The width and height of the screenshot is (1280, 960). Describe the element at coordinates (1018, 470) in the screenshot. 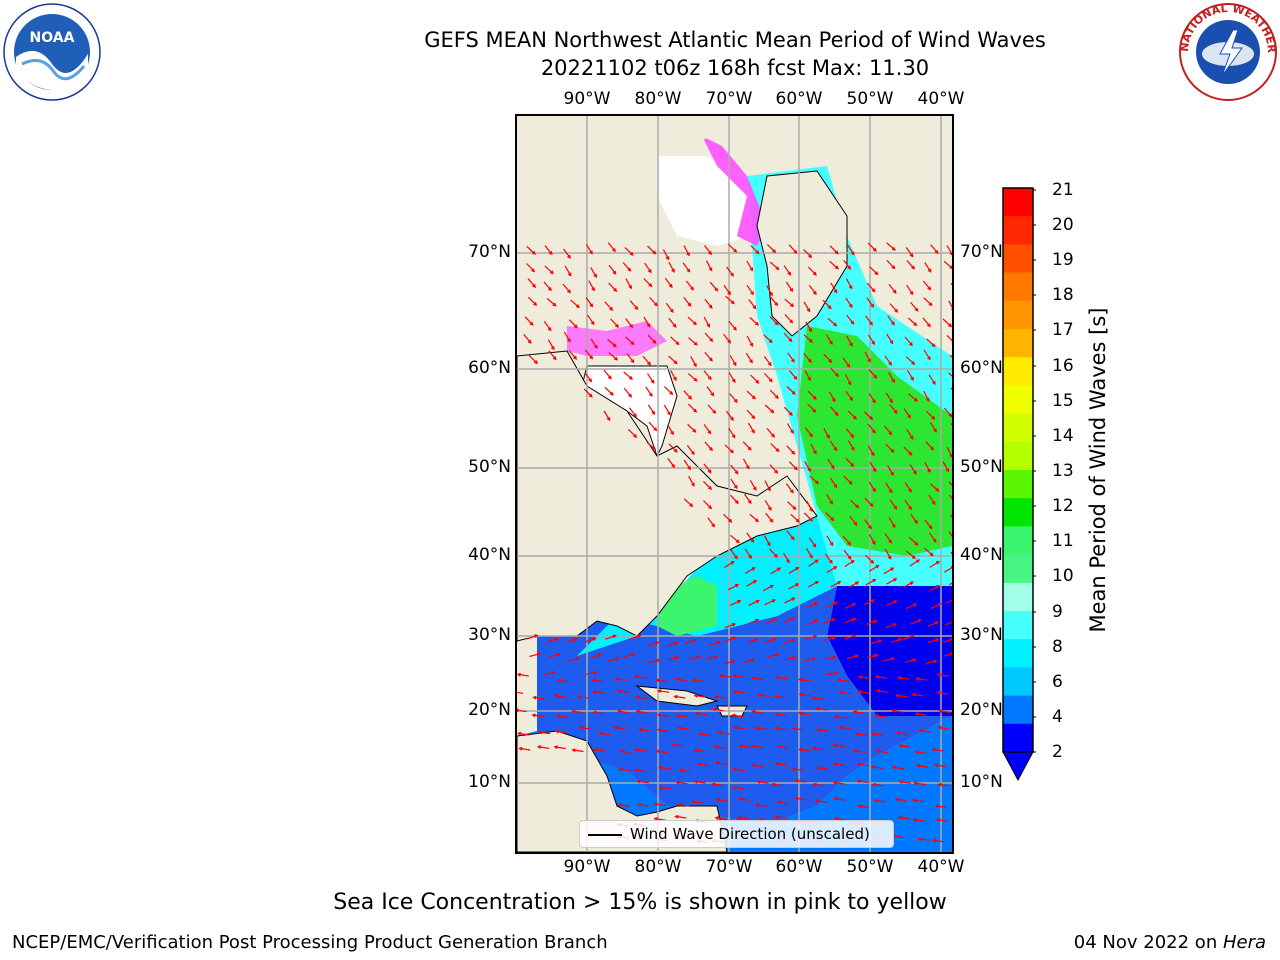

I see `colorbar-frame` at that location.